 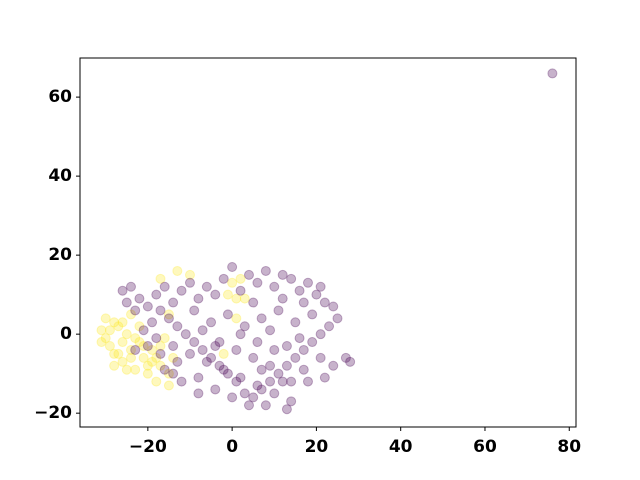 What do you see at coordinates (53, 413) in the screenshot?
I see `y-tick-label: −20` at bounding box center [53, 413].